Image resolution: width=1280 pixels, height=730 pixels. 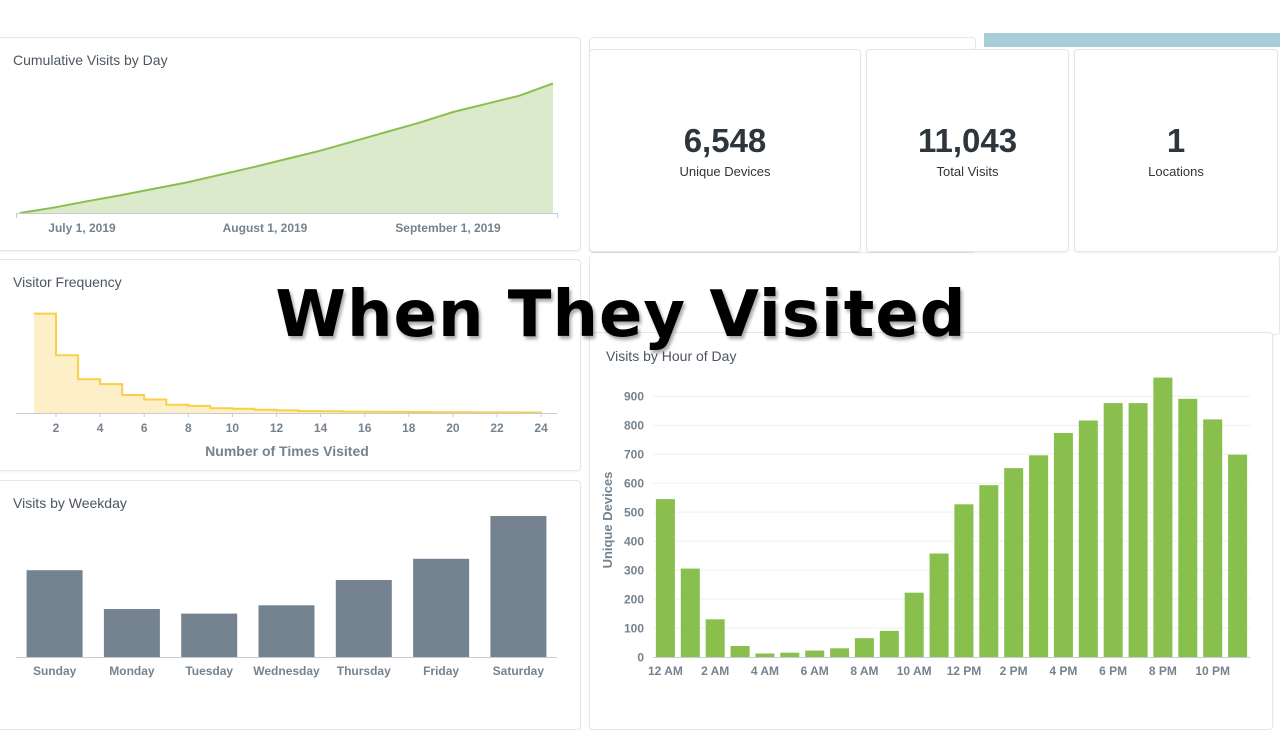 I want to click on overlay-title: When They Visited, so click(x=621, y=315).